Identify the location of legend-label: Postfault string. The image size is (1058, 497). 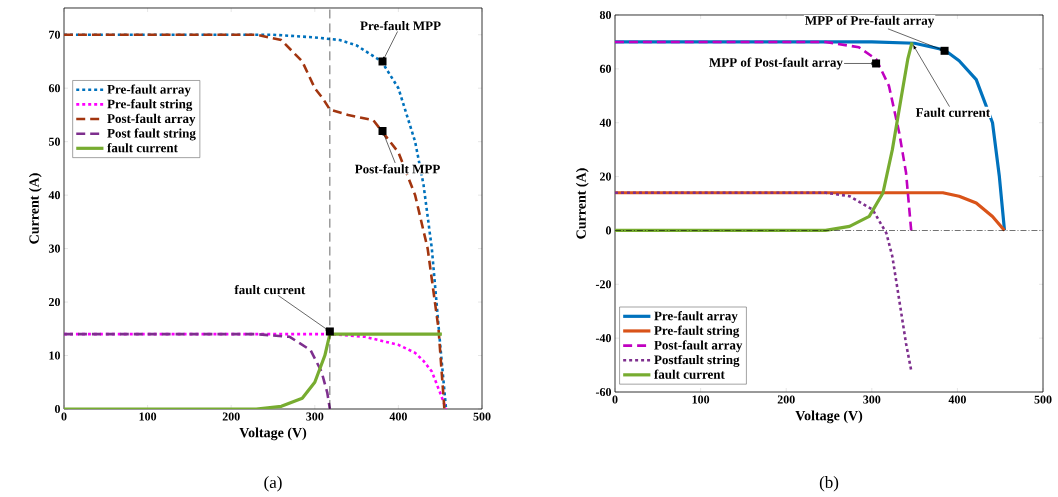
(697, 360).